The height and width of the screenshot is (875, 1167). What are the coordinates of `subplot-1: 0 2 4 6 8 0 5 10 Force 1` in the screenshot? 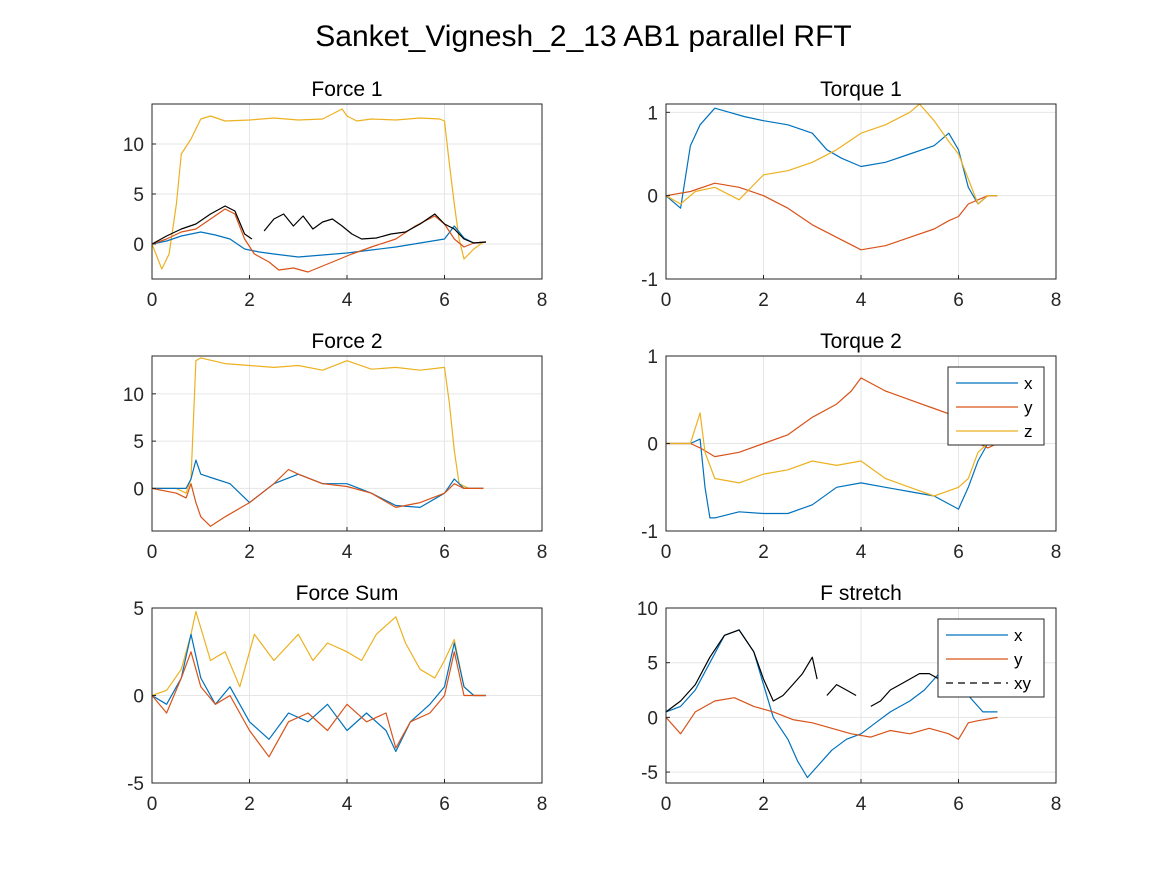 It's located at (335, 194).